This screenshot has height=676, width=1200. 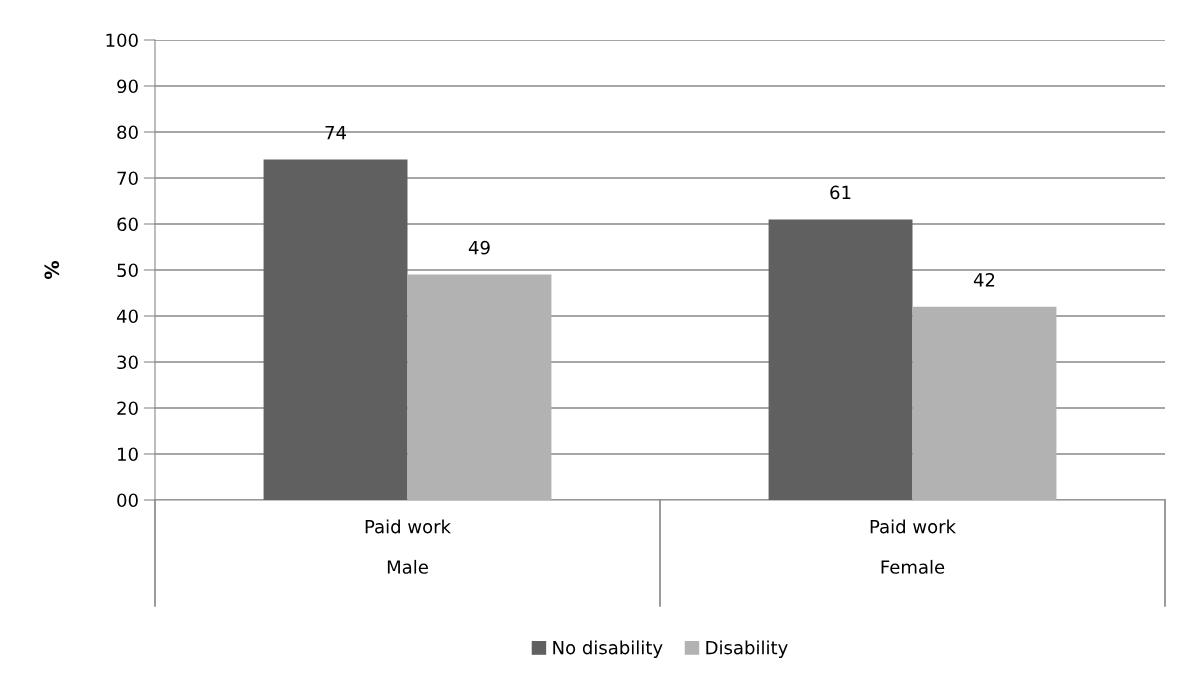 I want to click on y-tick-label: 10, so click(x=128, y=454).